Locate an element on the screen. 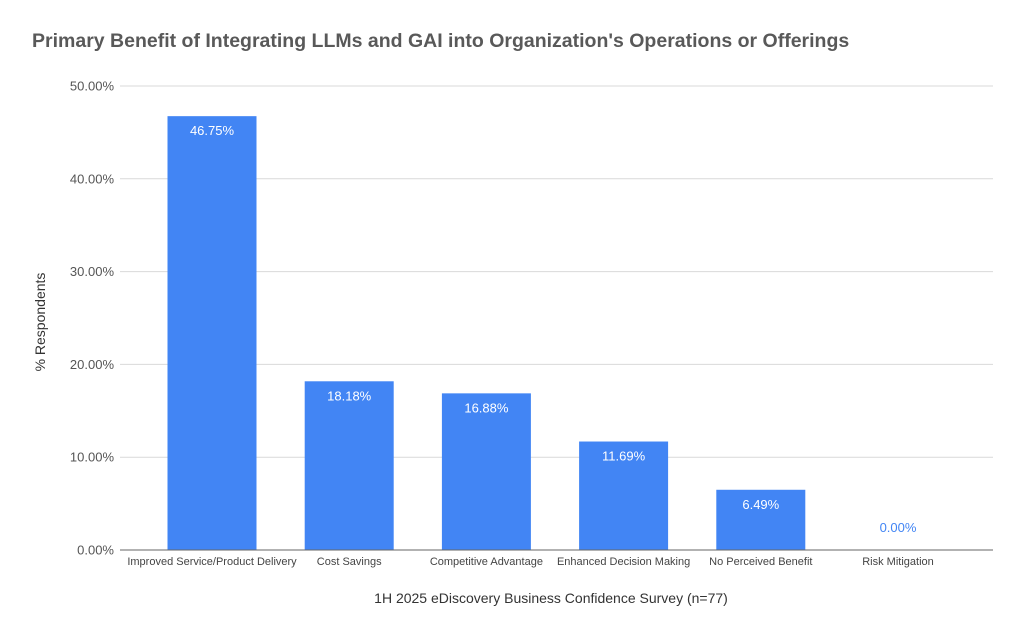  category-label-competitive-advantage: Competitive Advantage is located at coordinates (486, 562).